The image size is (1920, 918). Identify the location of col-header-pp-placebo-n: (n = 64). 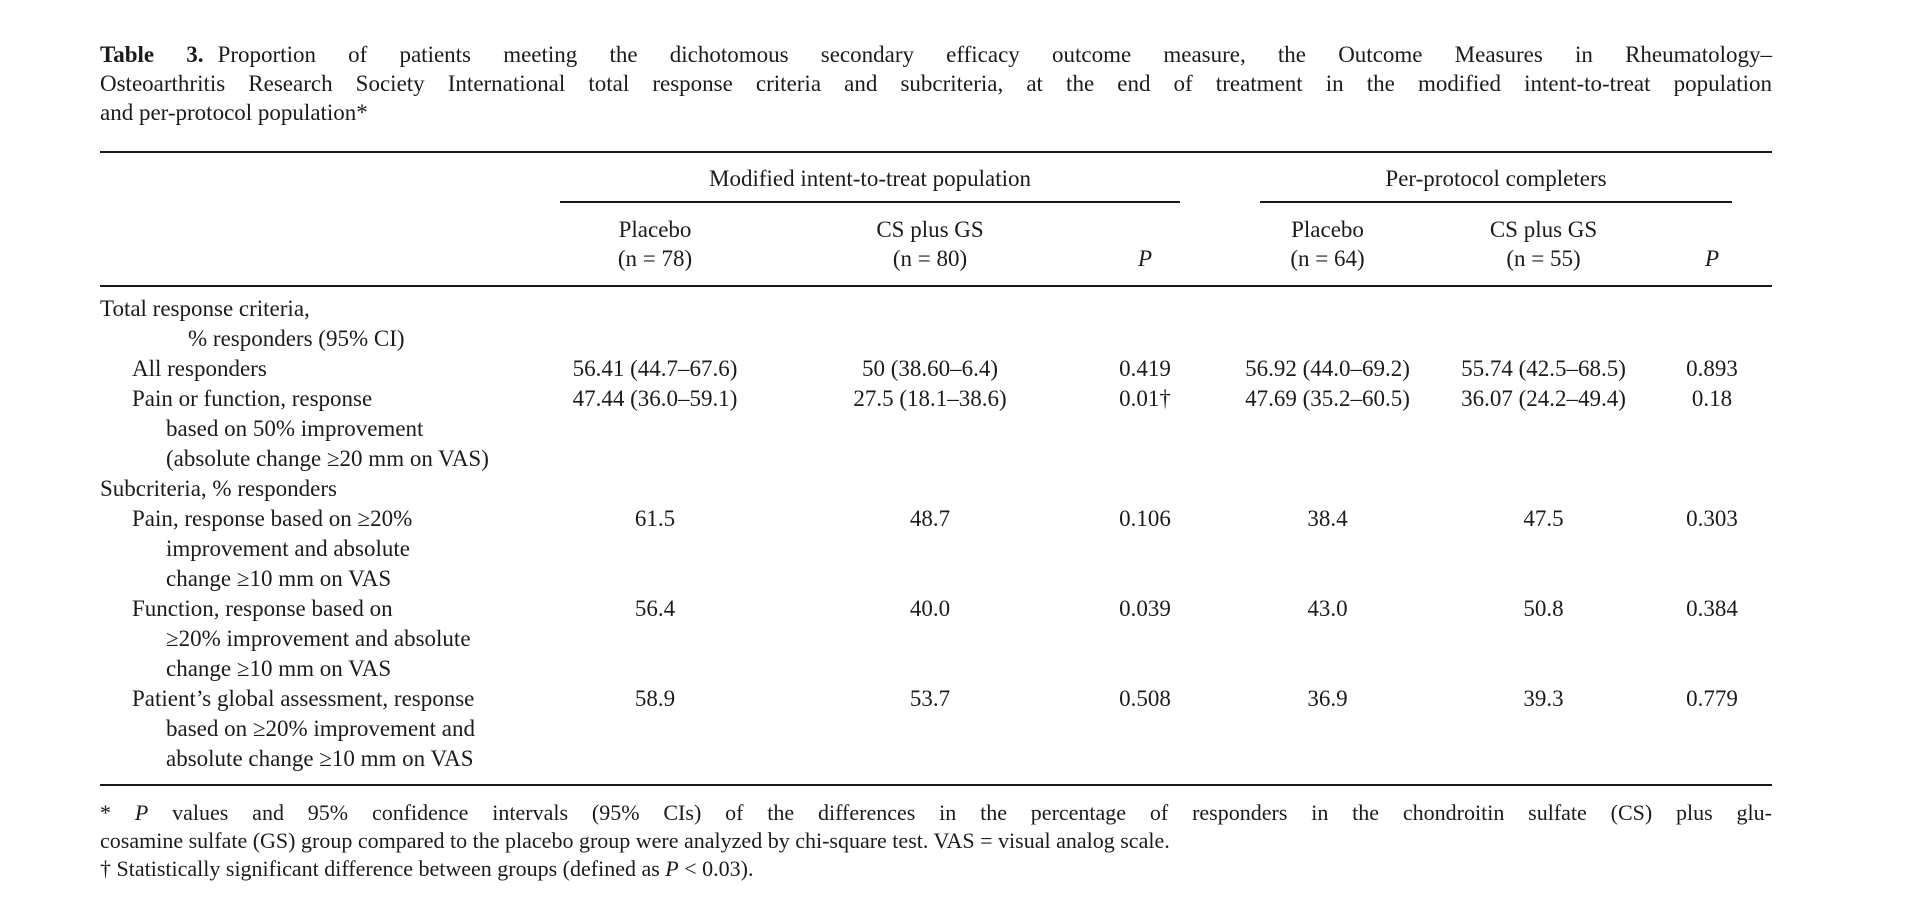
(1327, 258).